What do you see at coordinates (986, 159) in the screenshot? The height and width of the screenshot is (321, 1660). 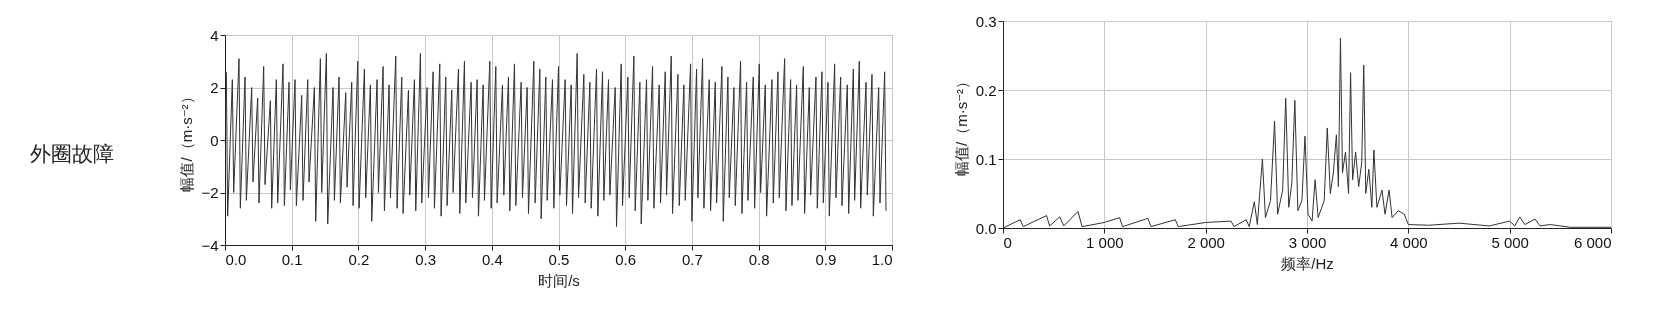 I see `y-tick-label: 0.1` at bounding box center [986, 159].